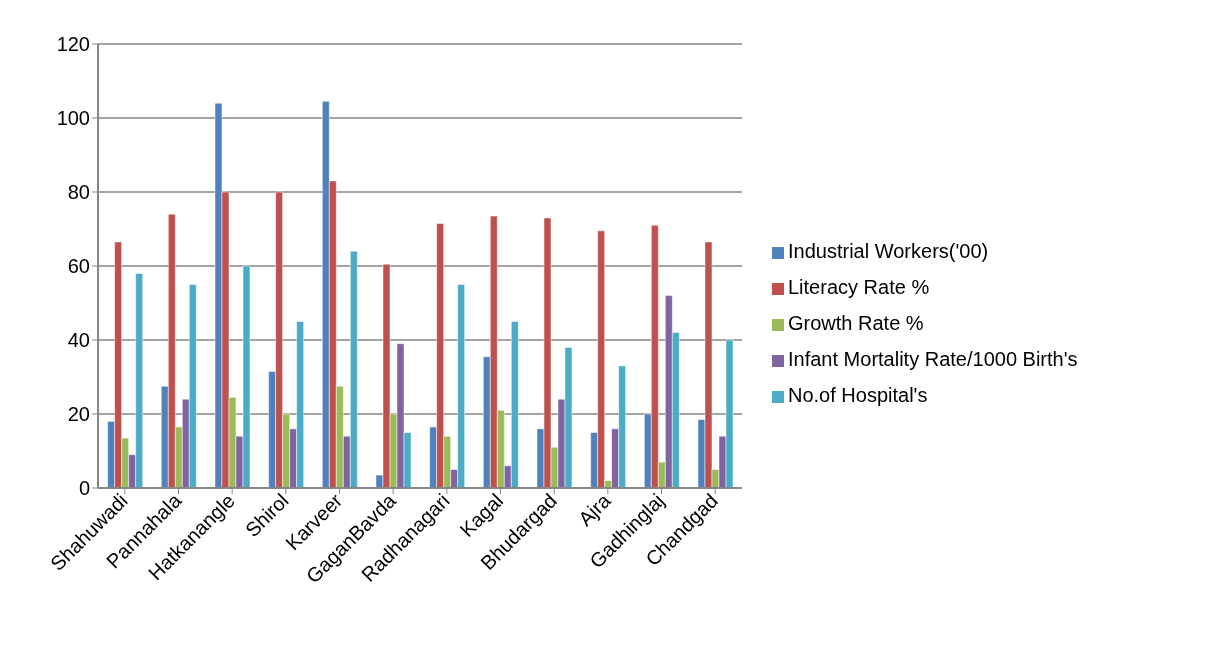 This screenshot has width=1210, height=646. Describe the element at coordinates (78, 414) in the screenshot. I see `y-tick-label: 20` at that location.